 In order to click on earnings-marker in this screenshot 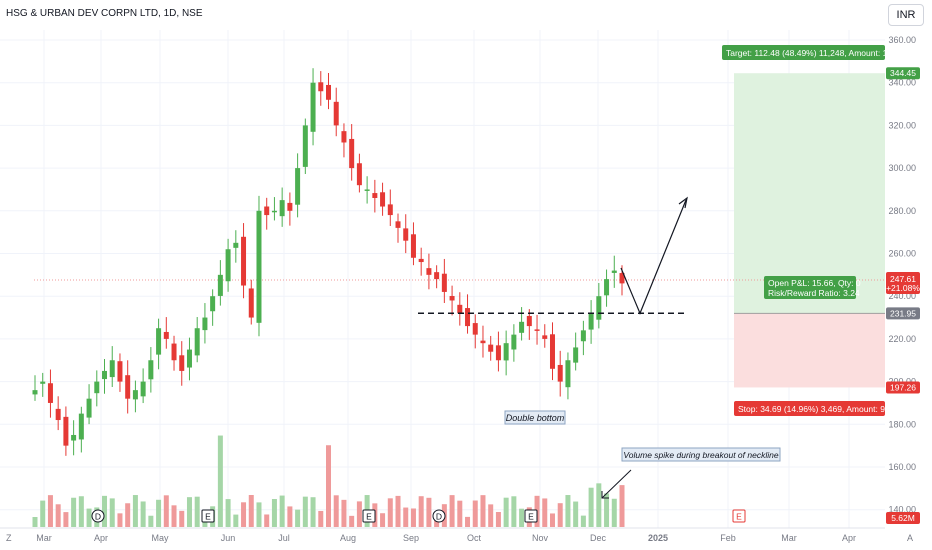, I will do `click(739, 516)`.